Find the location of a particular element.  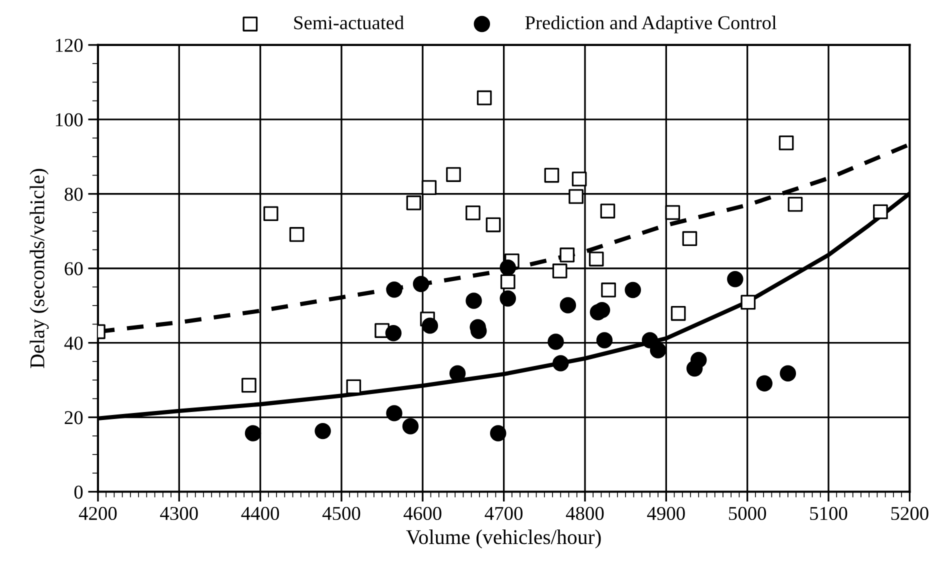

y-tick-label: 60 is located at coordinates (73, 269).